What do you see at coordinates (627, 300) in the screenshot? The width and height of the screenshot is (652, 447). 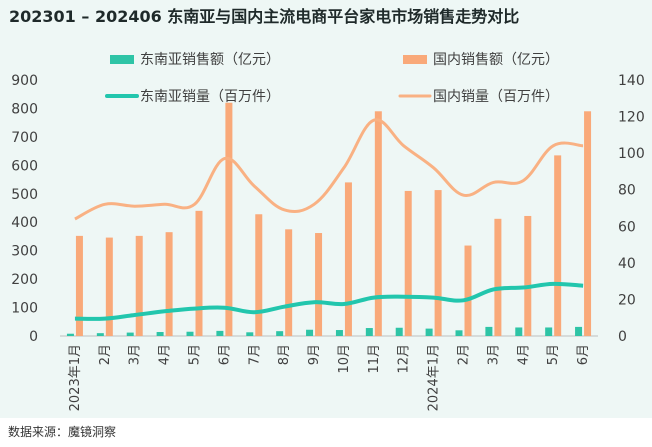 I see `y-right-tick-label: 20` at bounding box center [627, 300].